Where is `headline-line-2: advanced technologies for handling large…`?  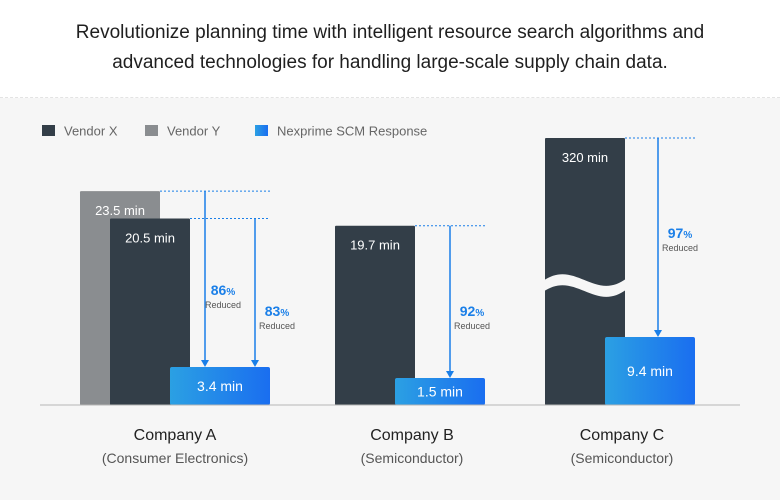 headline-line-2: advanced technologies for handling large… is located at coordinates (390, 62).